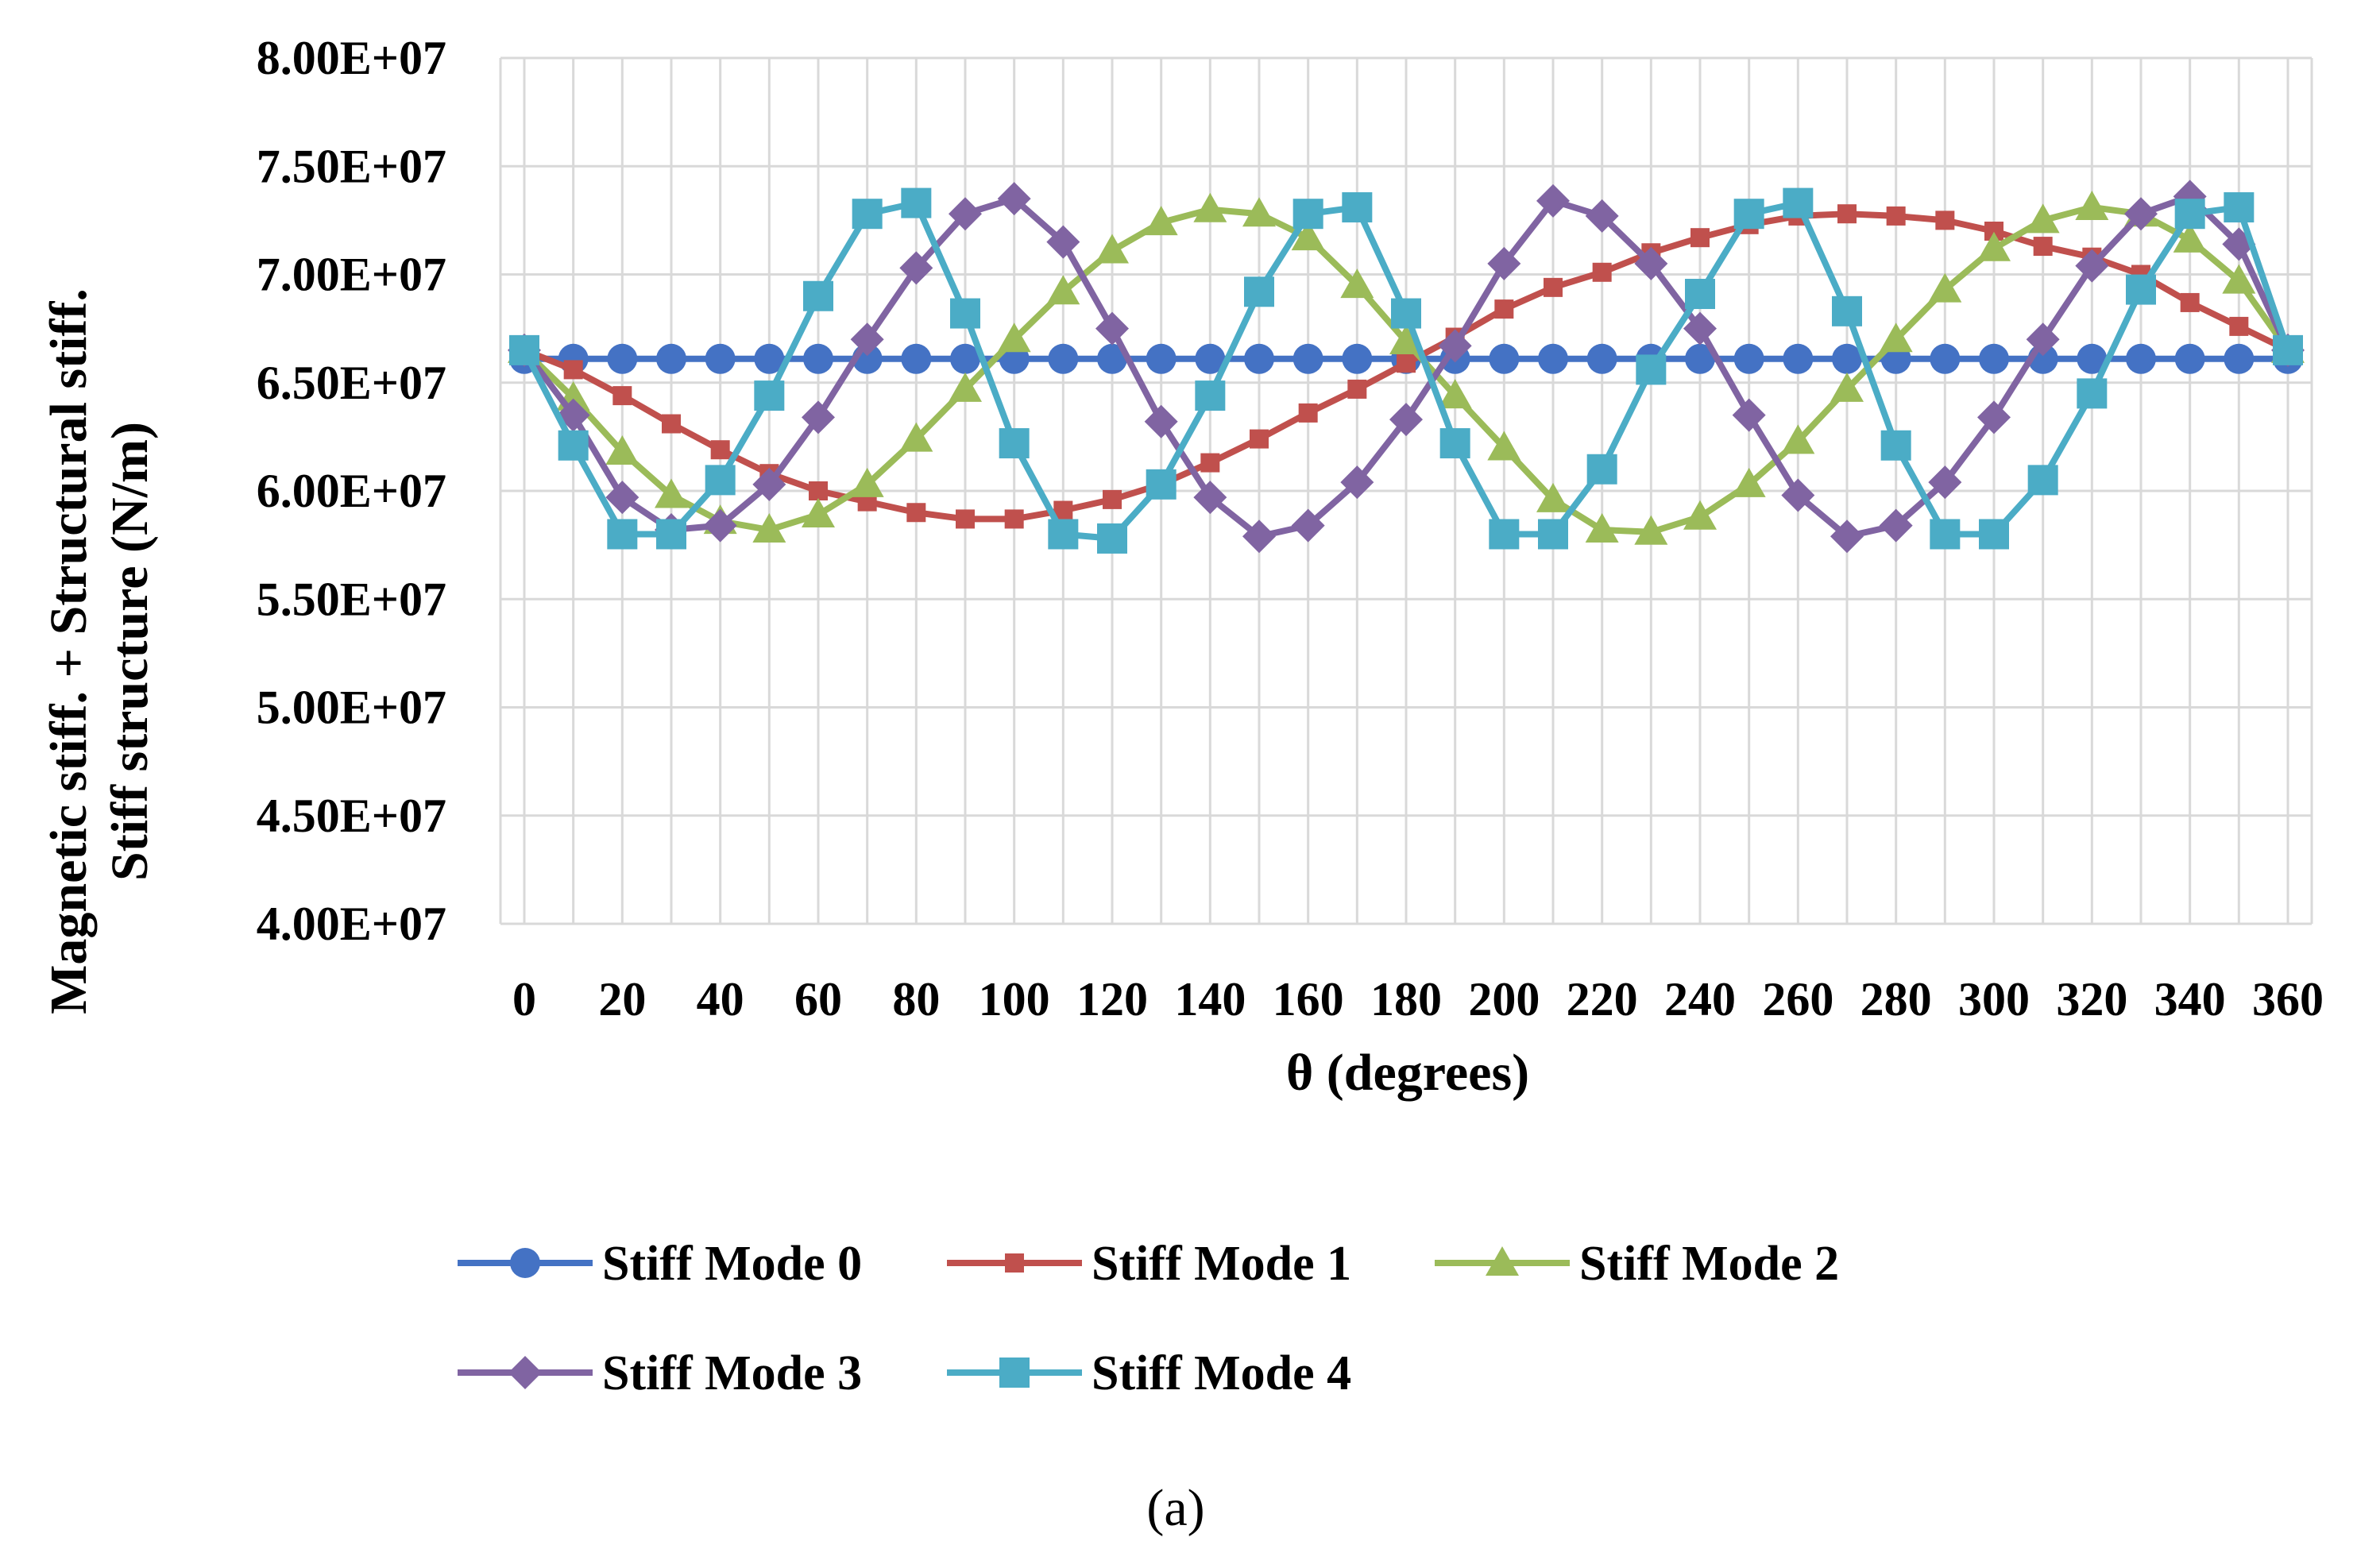 The width and height of the screenshot is (2357, 1568). Describe the element at coordinates (351, 924) in the screenshot. I see `y-tick-label: 4.00E+07` at that location.